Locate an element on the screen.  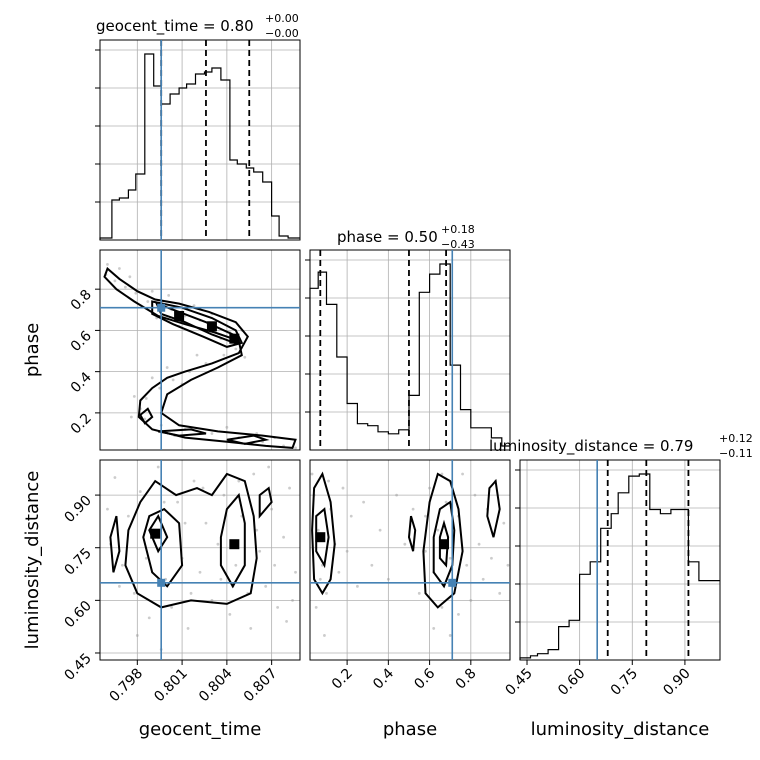
xtick-label-phase-3: 0.8 is located at coordinates (466, 679).